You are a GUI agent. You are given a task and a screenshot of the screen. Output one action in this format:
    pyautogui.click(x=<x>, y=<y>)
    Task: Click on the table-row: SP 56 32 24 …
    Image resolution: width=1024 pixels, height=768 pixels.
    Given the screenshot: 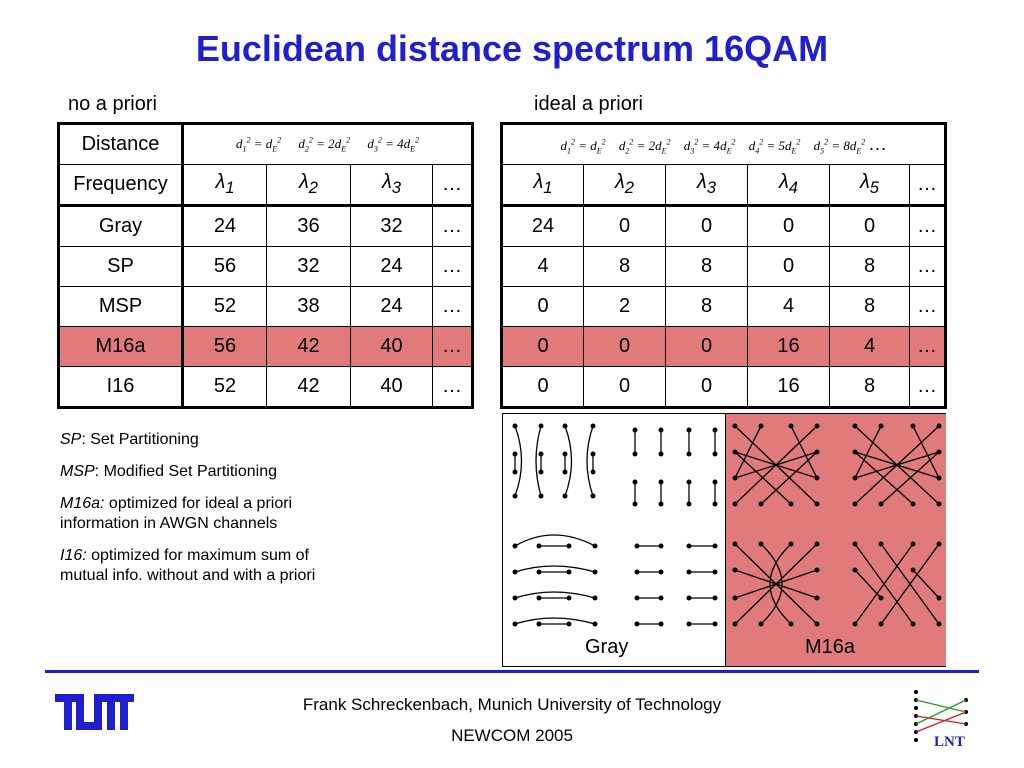 What is the action you would take?
    pyautogui.click(x=265, y=266)
    